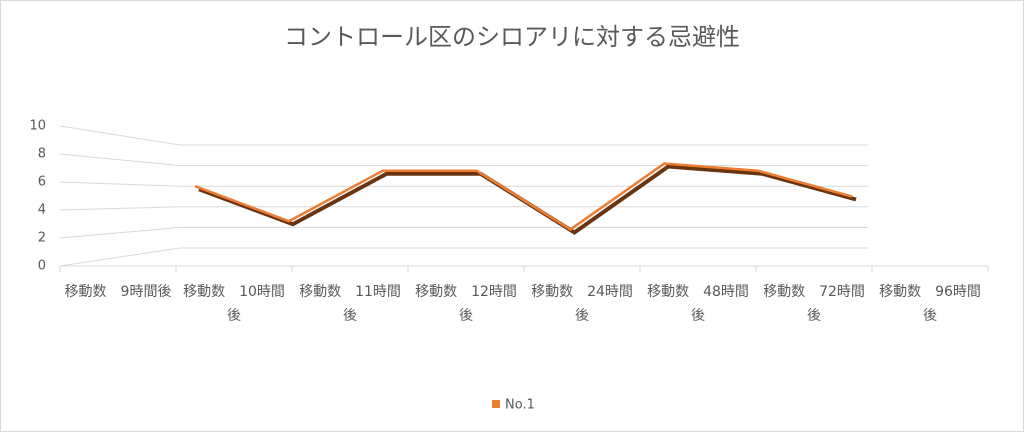 The image size is (1024, 432). What do you see at coordinates (512, 37) in the screenshot?
I see `chart-title: コントロール区のシロアリに対する忌避性` at bounding box center [512, 37].